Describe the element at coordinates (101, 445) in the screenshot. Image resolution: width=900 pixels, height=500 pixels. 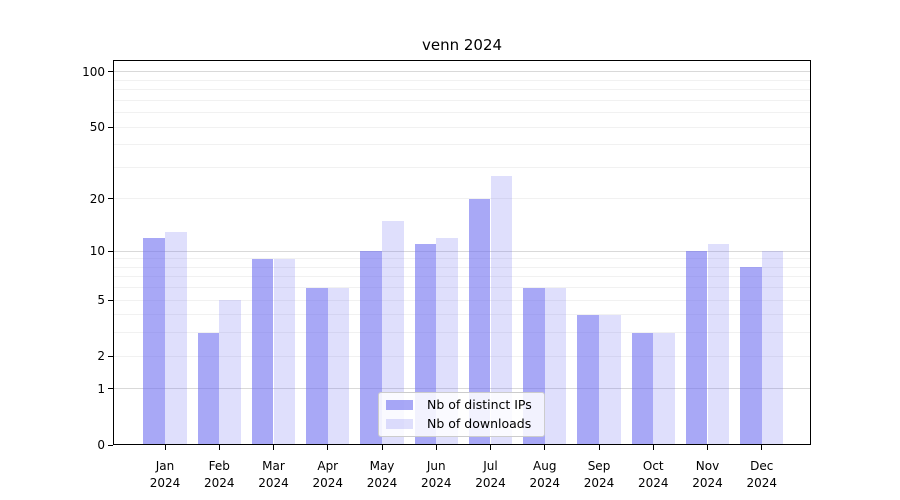
I see `y-tick-label: 0` at that location.